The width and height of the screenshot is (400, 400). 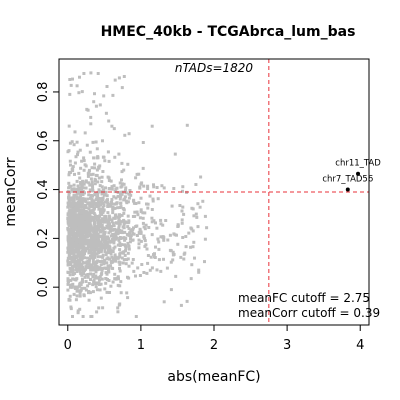 I want to click on y-tick-label: 0.8, so click(x=43, y=92).